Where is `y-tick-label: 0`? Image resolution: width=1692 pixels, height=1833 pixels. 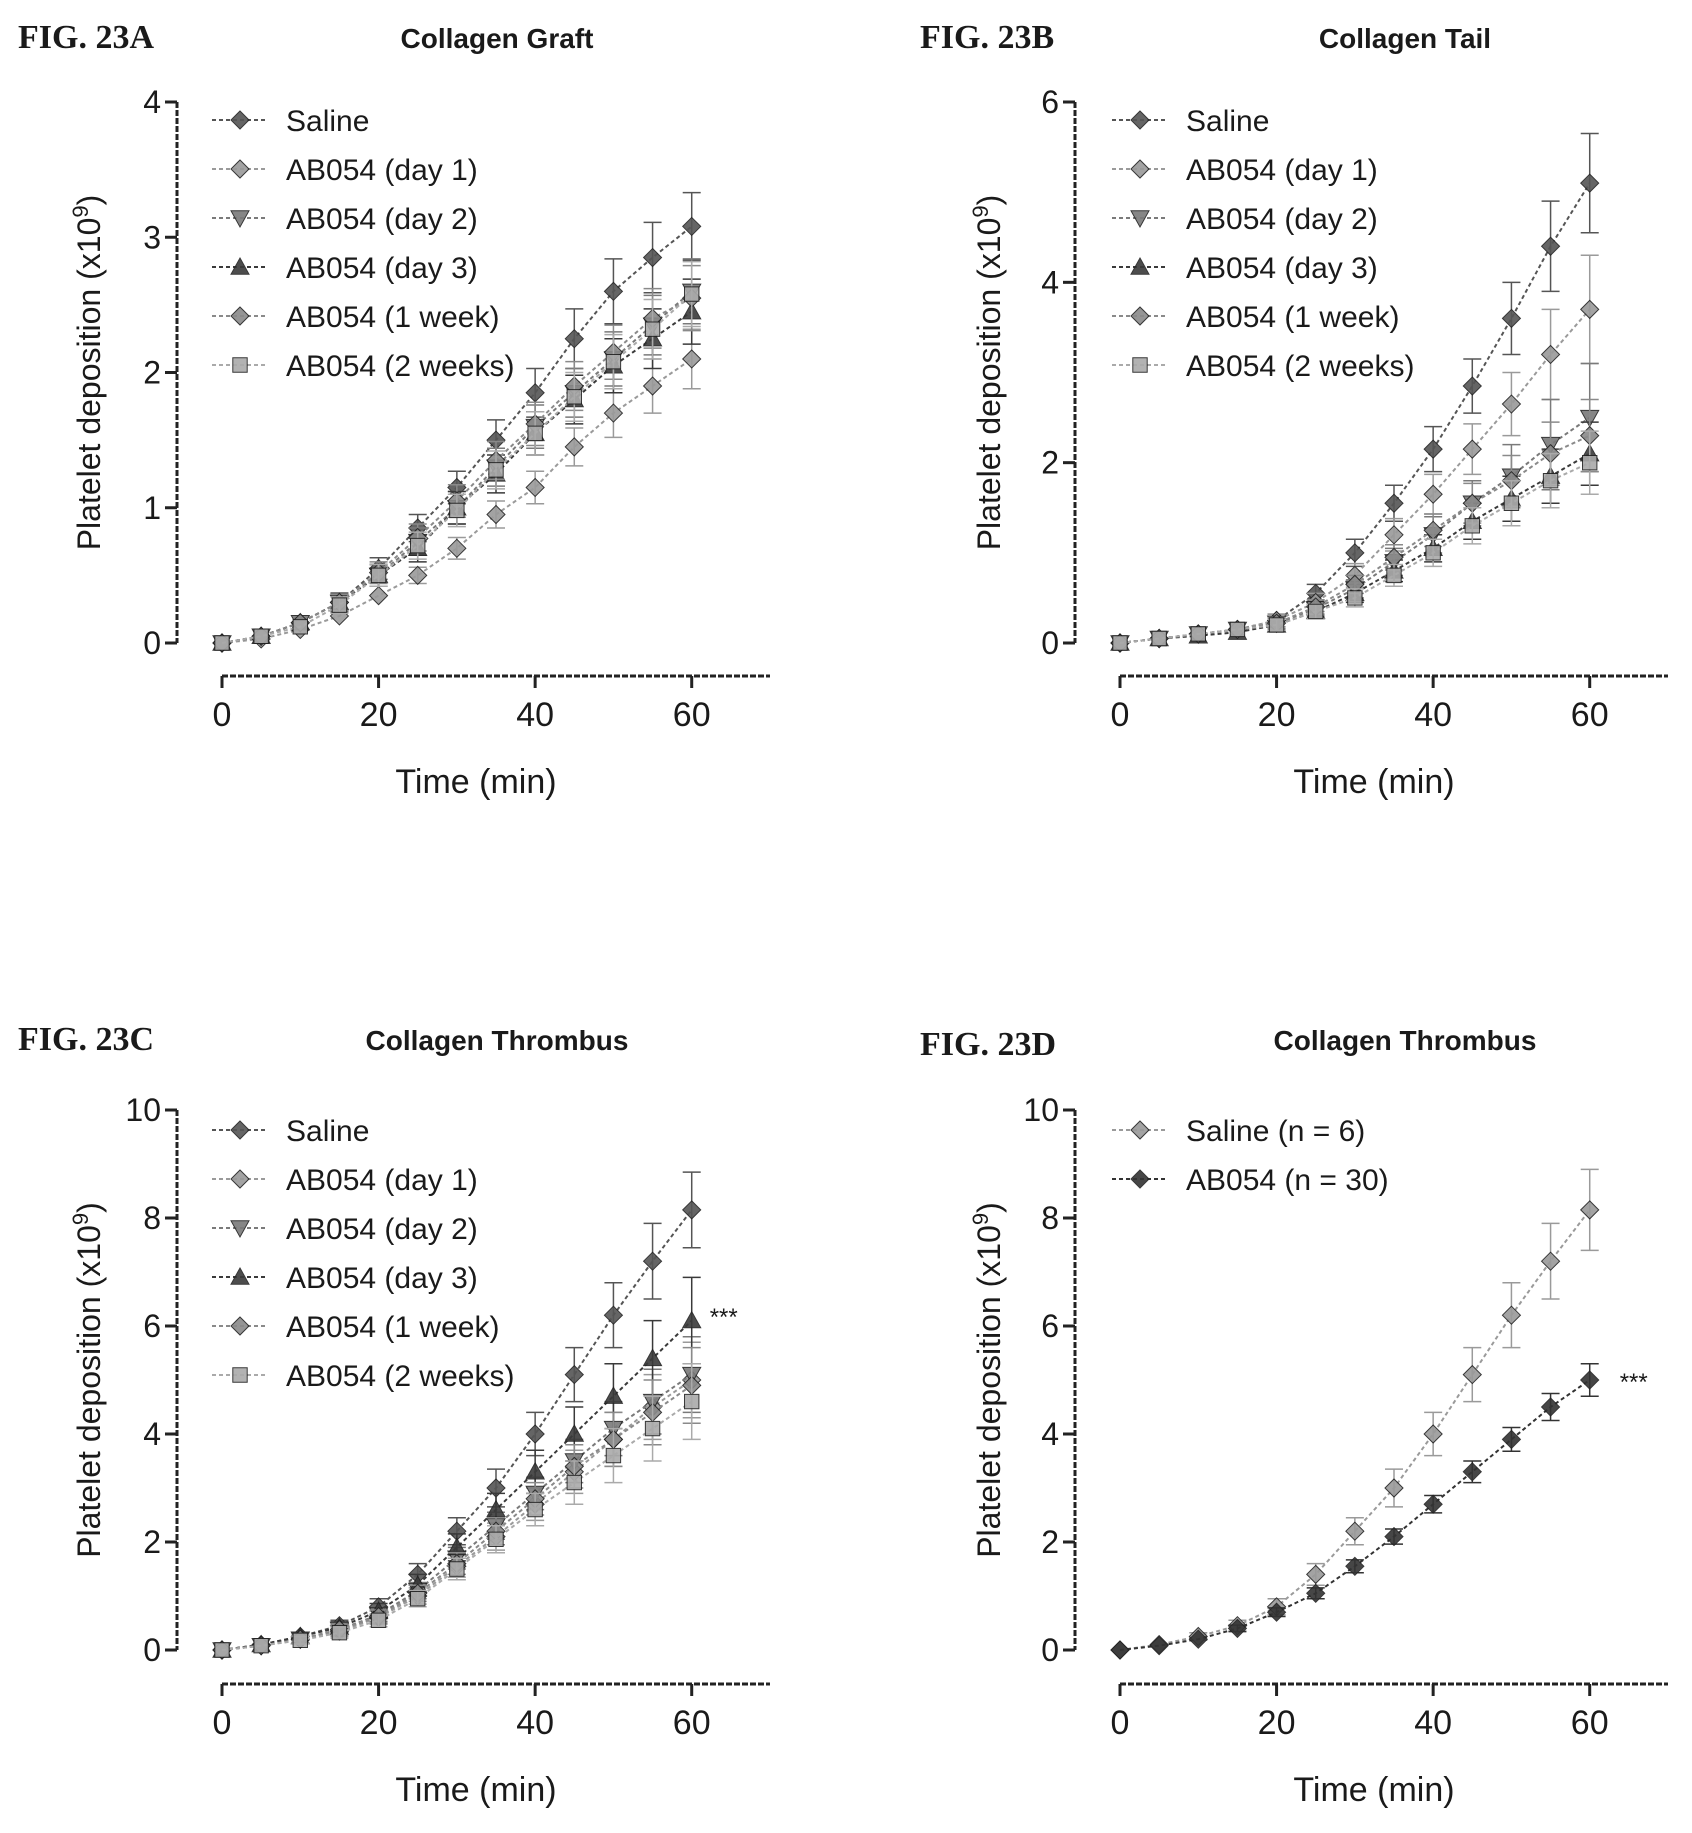 y-tick-label: 0 is located at coordinates (152, 1650).